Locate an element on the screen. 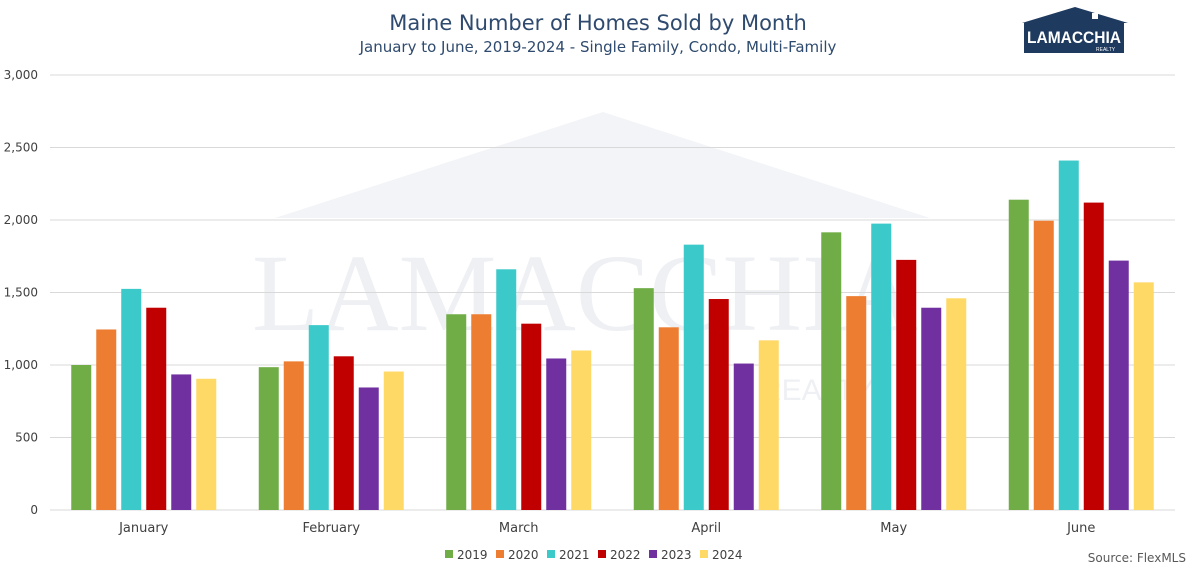 The image size is (1197, 577). legend-label: 2022 is located at coordinates (625, 555).